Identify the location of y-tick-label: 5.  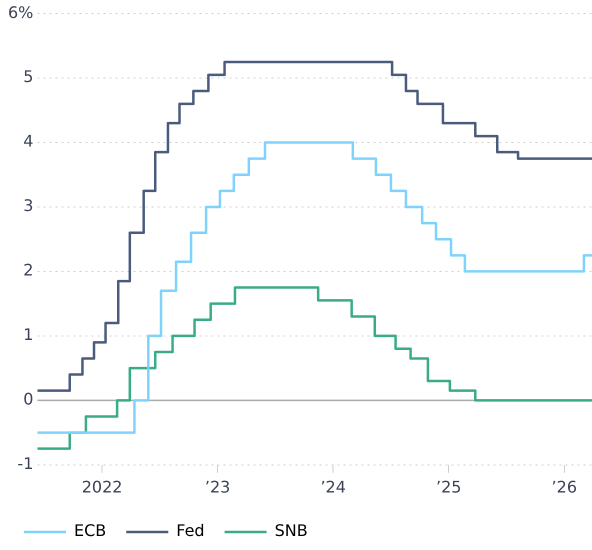
(28, 76).